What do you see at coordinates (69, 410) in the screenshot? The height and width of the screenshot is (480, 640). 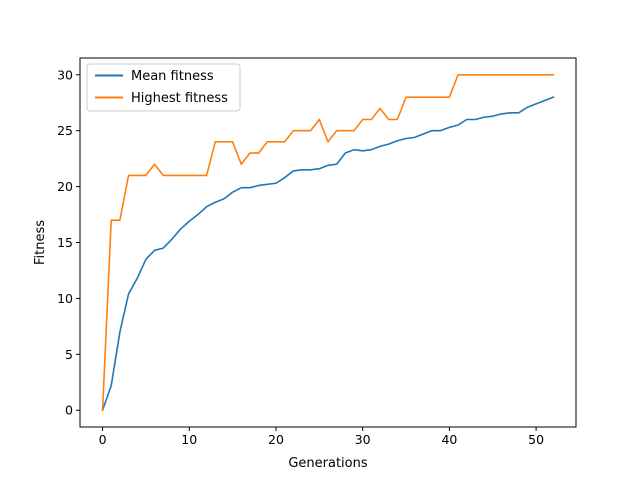 I see `y-tick-label: 0` at bounding box center [69, 410].